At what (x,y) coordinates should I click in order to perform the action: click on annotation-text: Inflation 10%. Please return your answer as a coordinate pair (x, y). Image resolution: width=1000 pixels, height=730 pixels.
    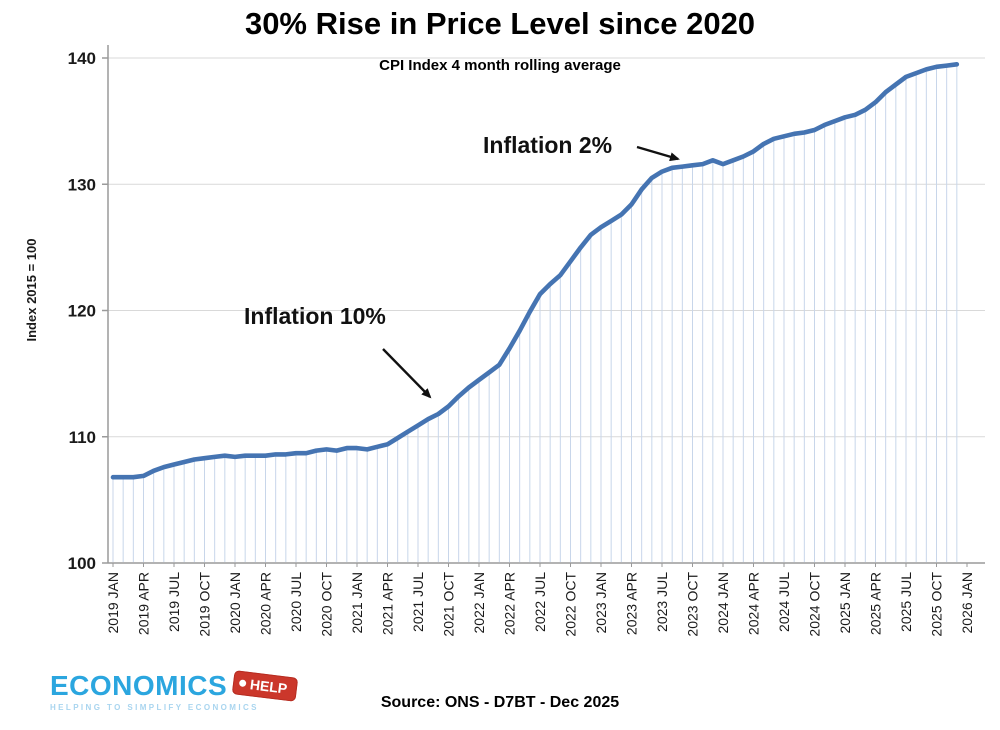
    Looking at the image, I should click on (315, 316).